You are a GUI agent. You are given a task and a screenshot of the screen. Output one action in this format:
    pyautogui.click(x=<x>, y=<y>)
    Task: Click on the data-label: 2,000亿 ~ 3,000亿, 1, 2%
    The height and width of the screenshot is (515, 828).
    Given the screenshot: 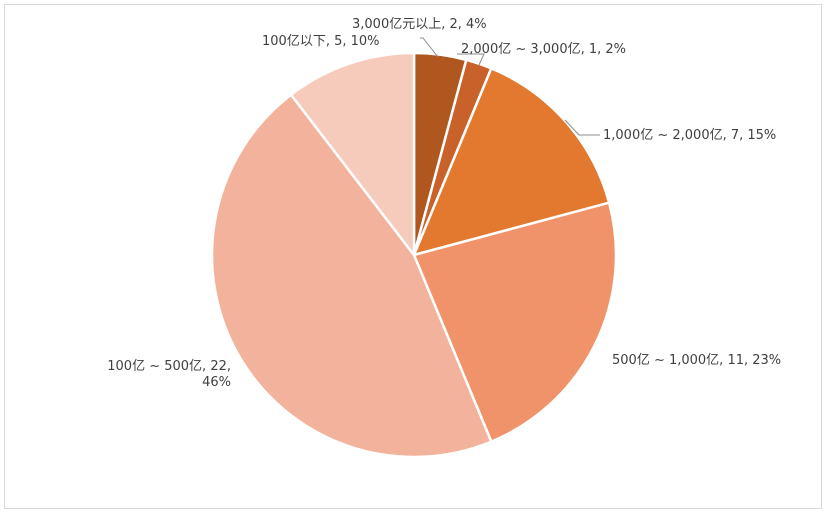 What is the action you would take?
    pyautogui.click(x=543, y=49)
    